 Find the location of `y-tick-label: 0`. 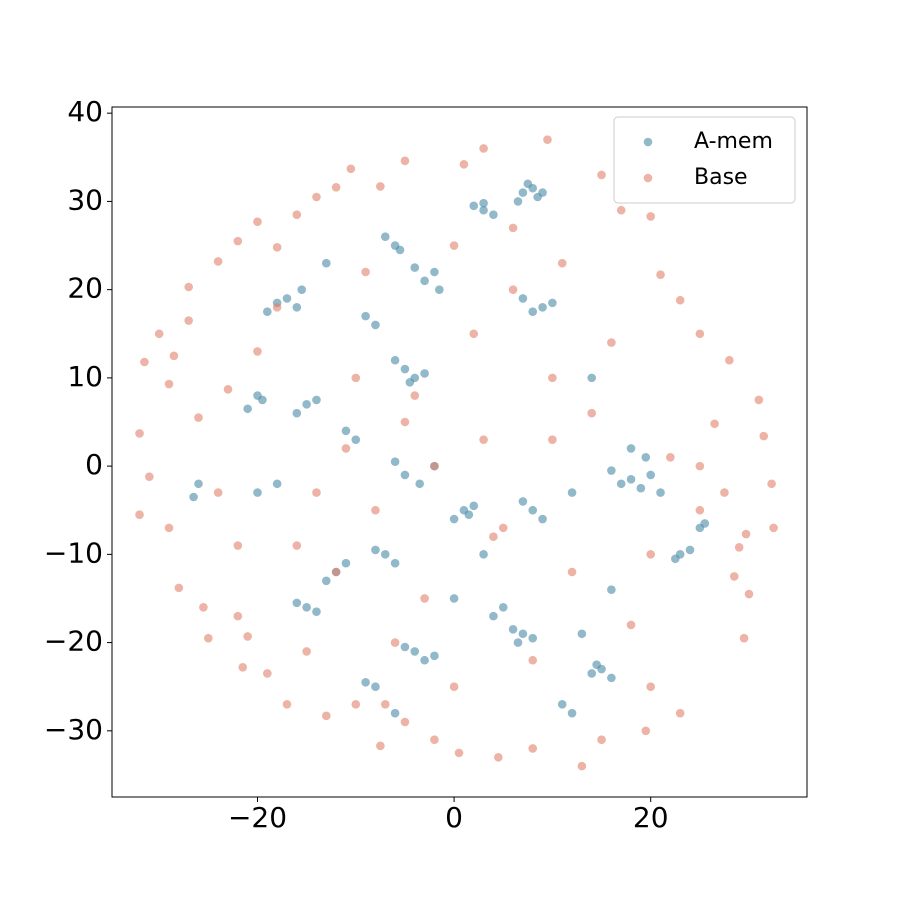

y-tick-label: 0 is located at coordinates (94, 464).